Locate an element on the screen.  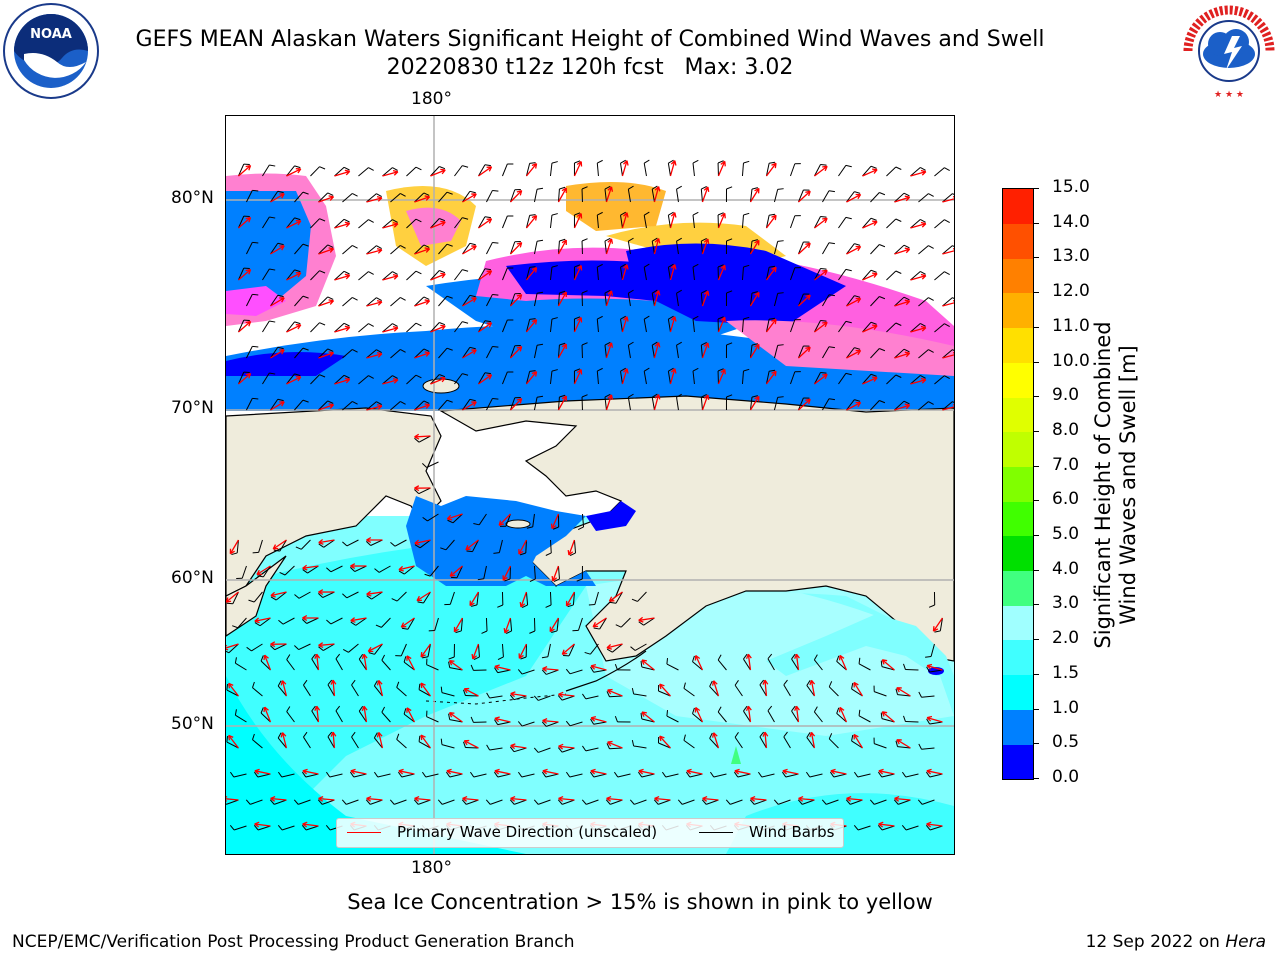
host-name: Hera is located at coordinates (1245, 942).